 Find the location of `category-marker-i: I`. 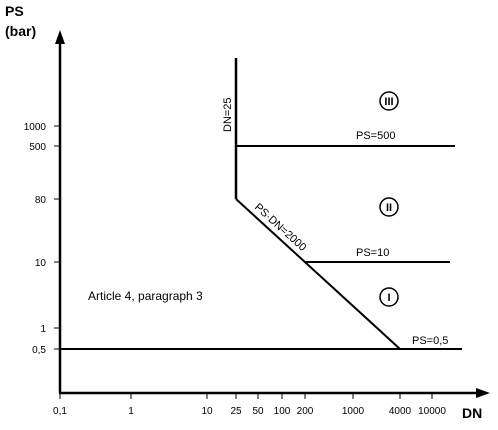

category-marker-i: I is located at coordinates (389, 297).